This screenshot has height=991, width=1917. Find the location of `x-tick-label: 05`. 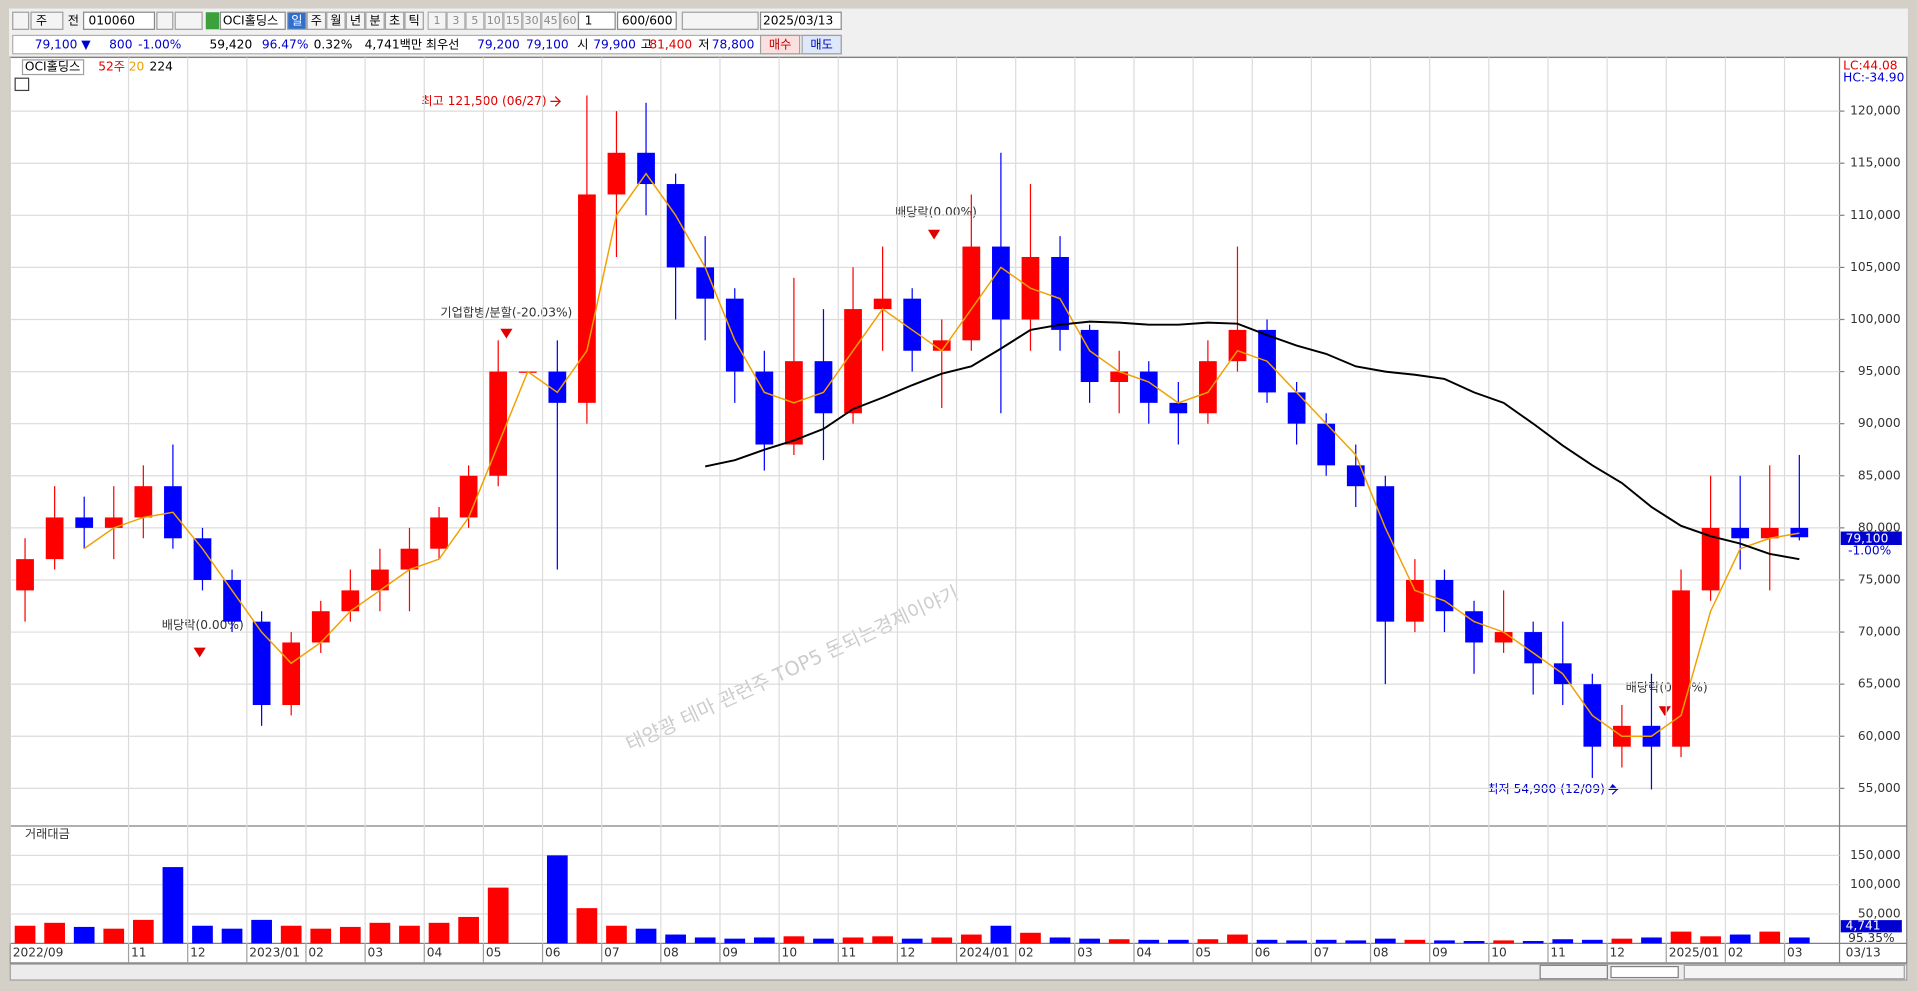

x-tick-label: 05 is located at coordinates (1204, 953).